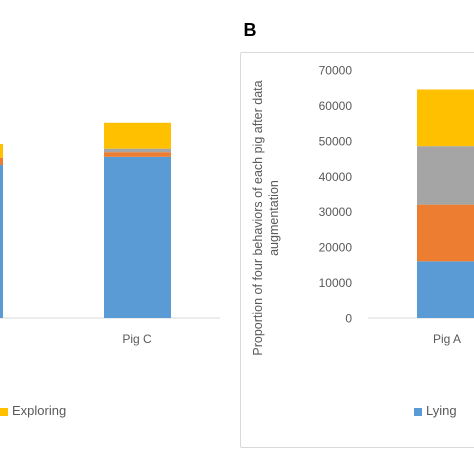  Describe the element at coordinates (1, 161) in the screenshot. I see `bar-segment-cut-orange` at that location.